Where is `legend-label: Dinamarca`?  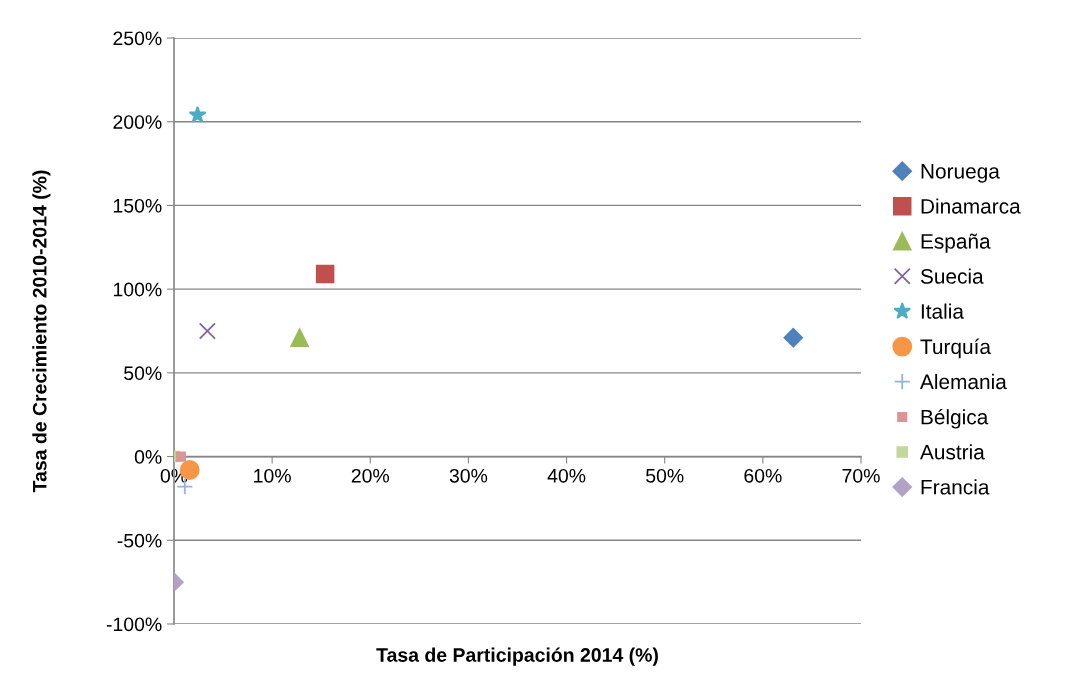 legend-label: Dinamarca is located at coordinates (971, 206).